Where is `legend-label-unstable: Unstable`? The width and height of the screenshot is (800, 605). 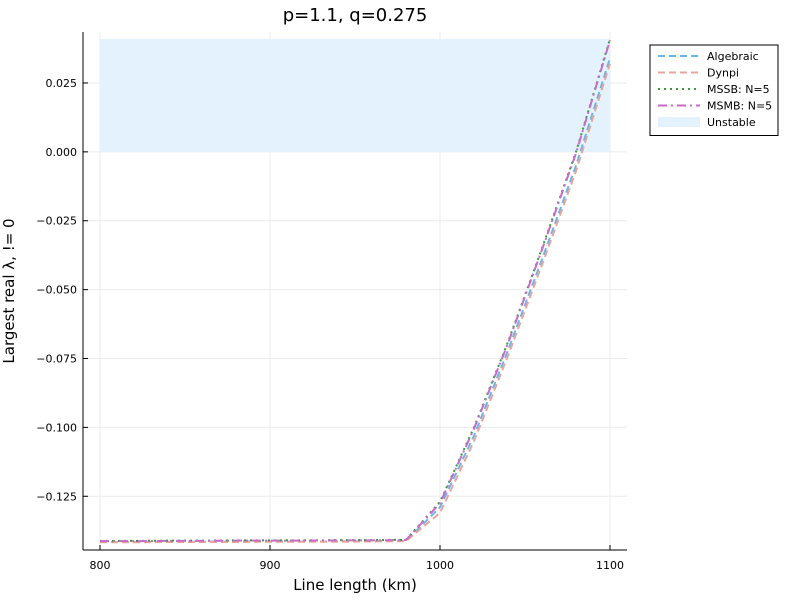 legend-label-unstable: Unstable is located at coordinates (731, 122).